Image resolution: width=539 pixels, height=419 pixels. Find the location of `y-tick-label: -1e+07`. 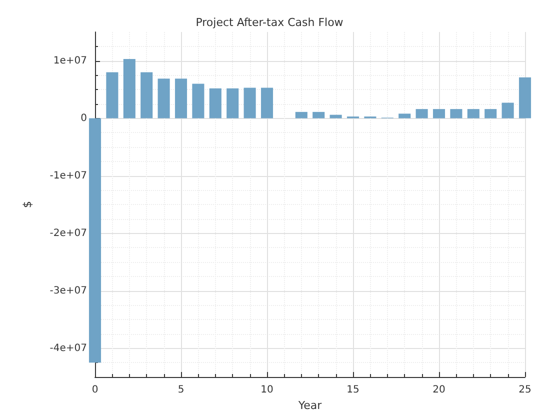

y-tick-label: -1e+07 is located at coordinates (68, 176).